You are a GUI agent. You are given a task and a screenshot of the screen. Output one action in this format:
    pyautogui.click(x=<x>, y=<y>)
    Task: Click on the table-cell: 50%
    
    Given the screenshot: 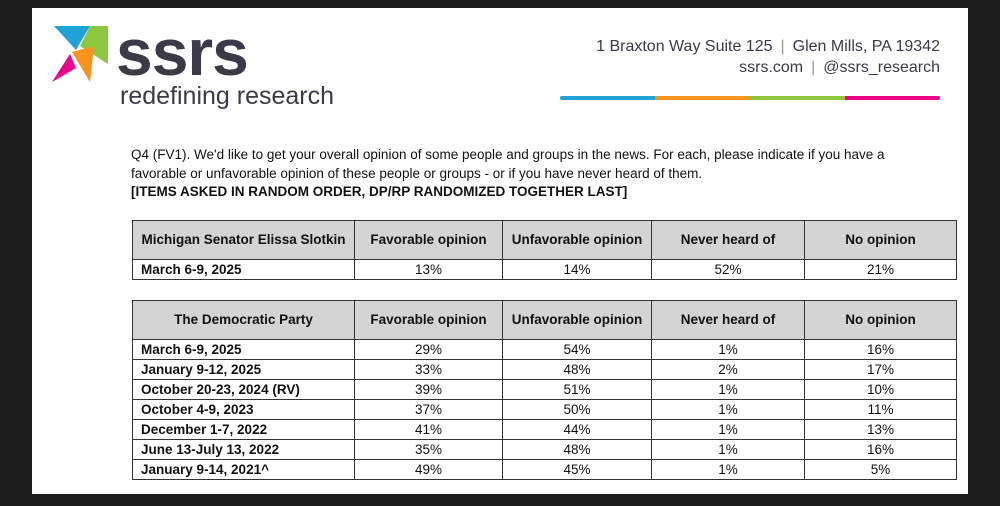 What is the action you would take?
    pyautogui.click(x=577, y=409)
    